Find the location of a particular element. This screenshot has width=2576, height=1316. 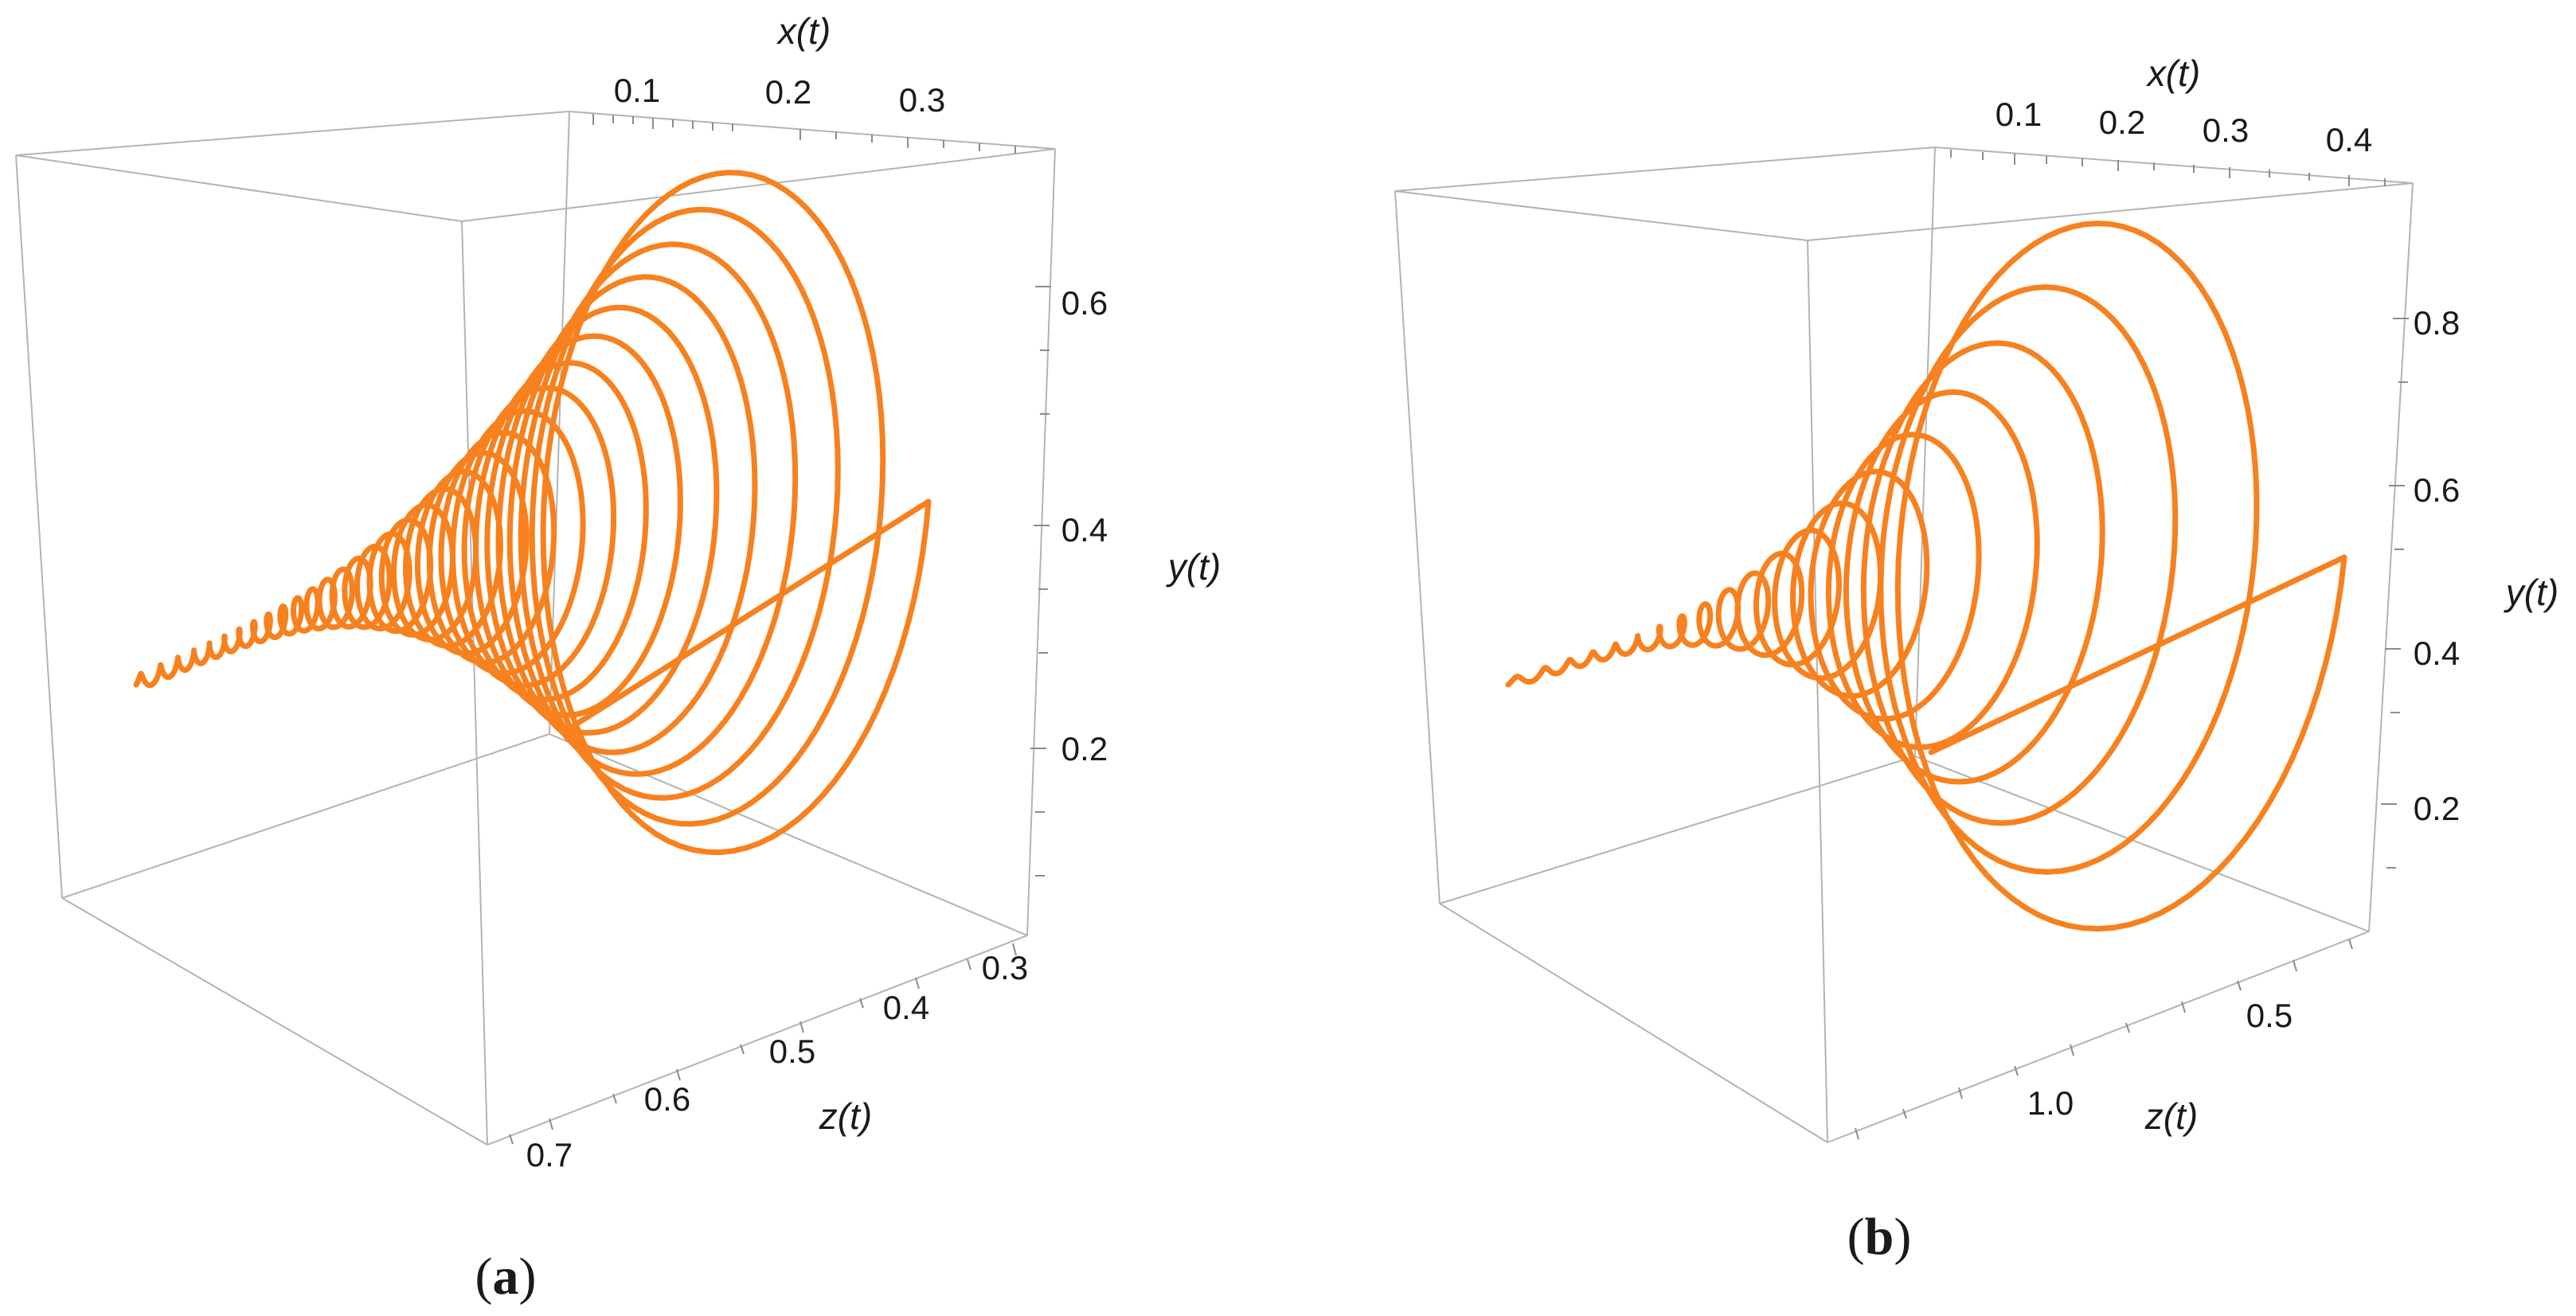

panel-b-x-ticks is located at coordinates (2168, 168).